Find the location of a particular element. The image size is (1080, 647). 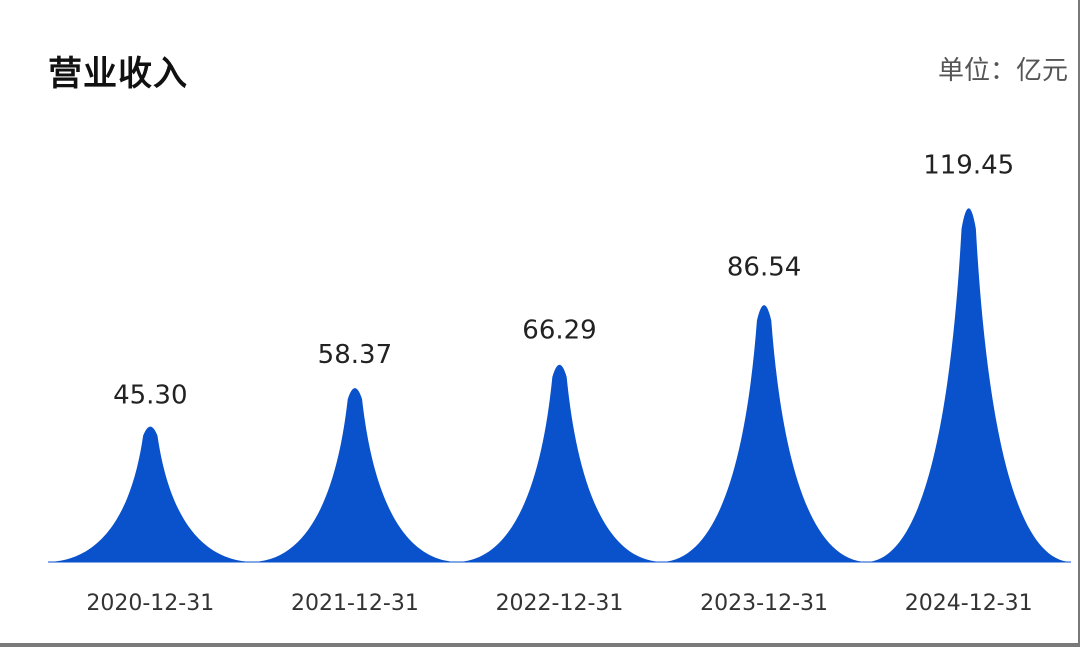

data-label: 58.37 is located at coordinates (355, 355).